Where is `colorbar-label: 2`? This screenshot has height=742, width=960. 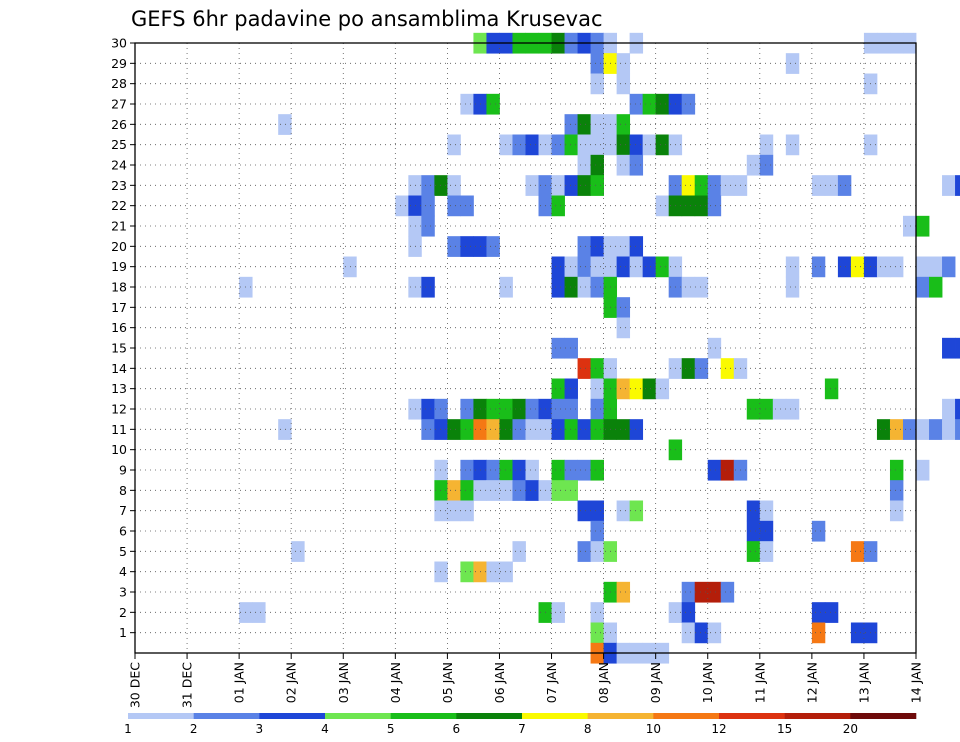
colorbar-label: 2 is located at coordinates (194, 729).